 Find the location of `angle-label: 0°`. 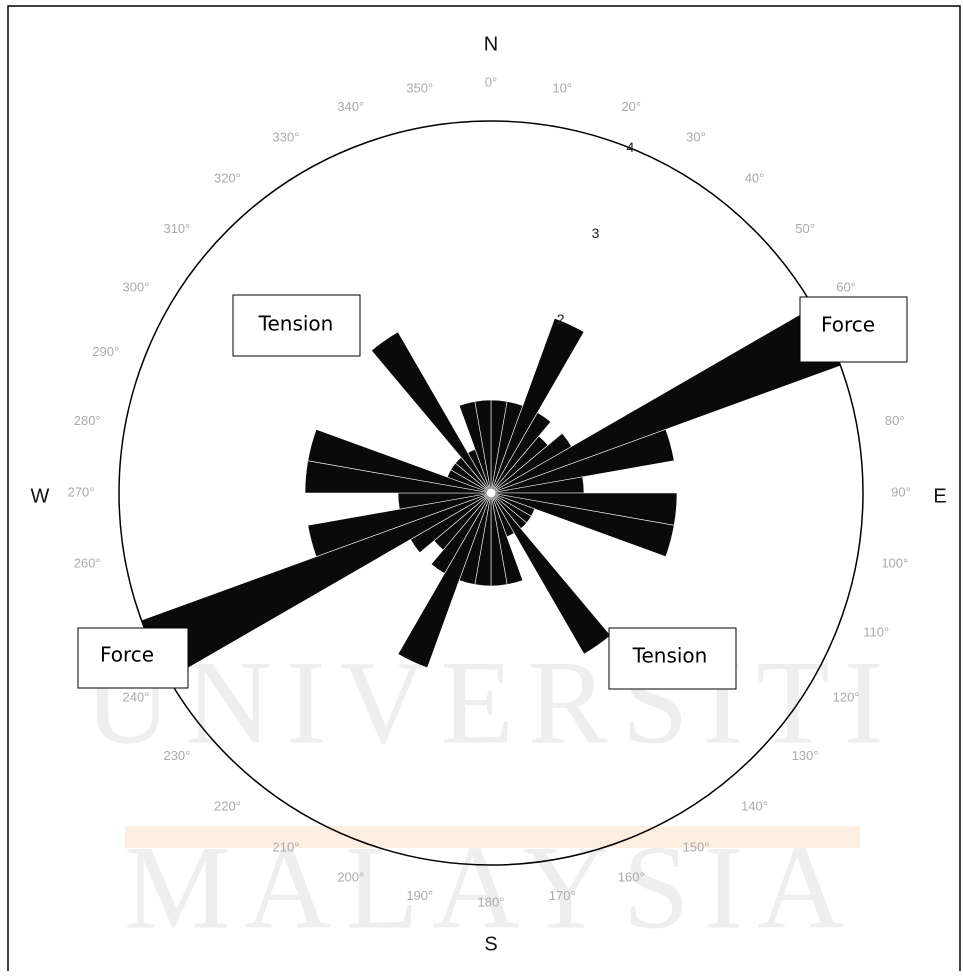

angle-label: 0° is located at coordinates (491, 81).